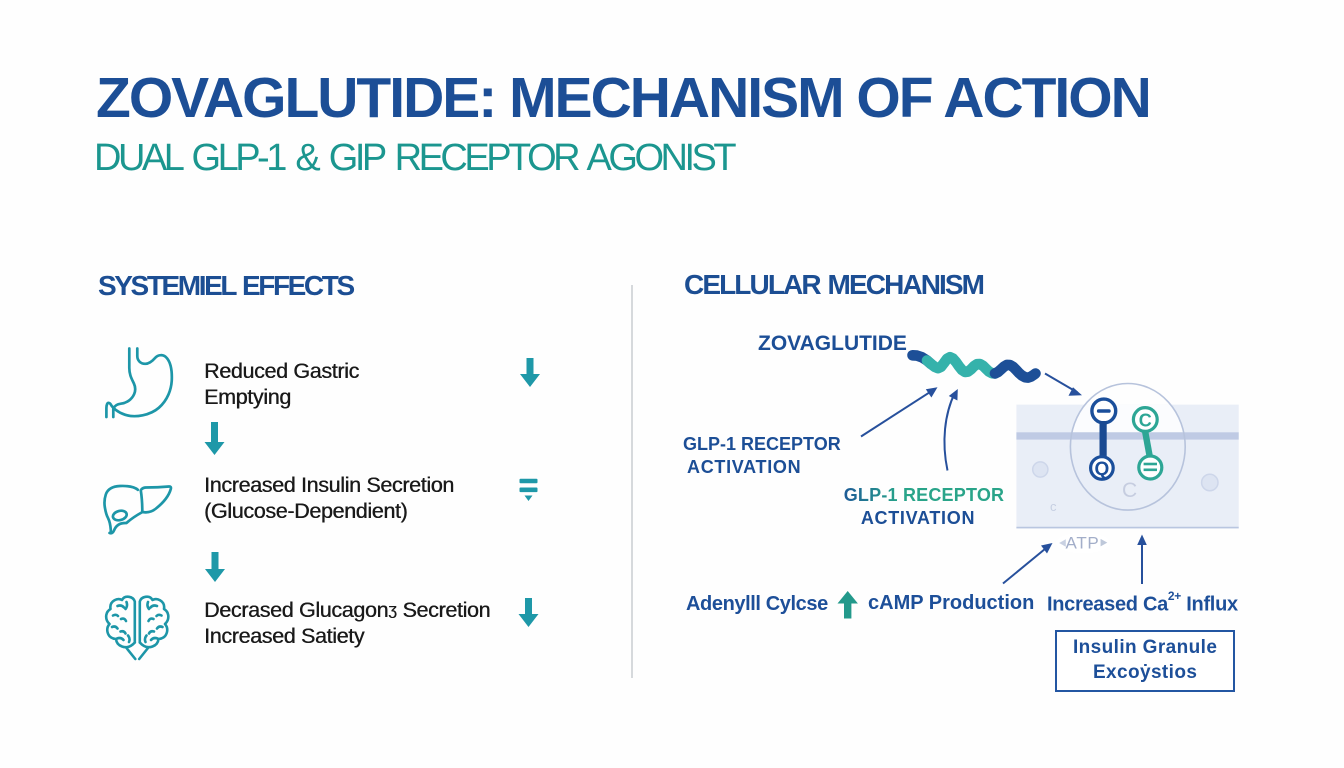 This screenshot has width=1344, height=768. I want to click on svg-text: Q, so click(1102, 469).